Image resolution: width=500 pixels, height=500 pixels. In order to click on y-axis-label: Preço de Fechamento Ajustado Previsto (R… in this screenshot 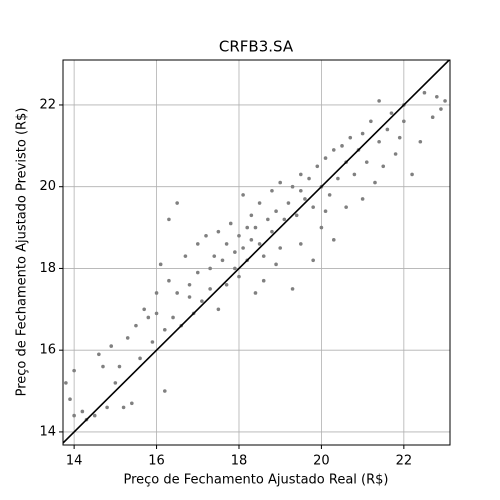, I will do `click(22, 252)`.